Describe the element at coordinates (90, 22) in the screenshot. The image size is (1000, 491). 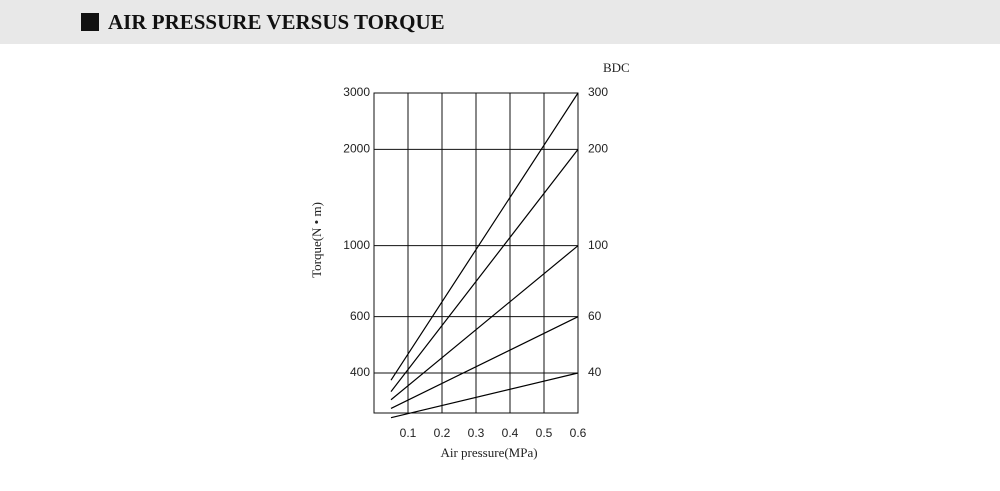
I see `header-icon` at that location.